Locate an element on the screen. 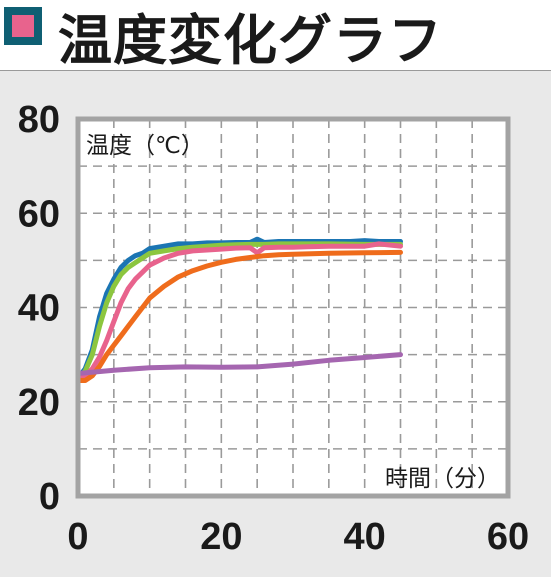  x-tick-label: 20 is located at coordinates (221, 537).